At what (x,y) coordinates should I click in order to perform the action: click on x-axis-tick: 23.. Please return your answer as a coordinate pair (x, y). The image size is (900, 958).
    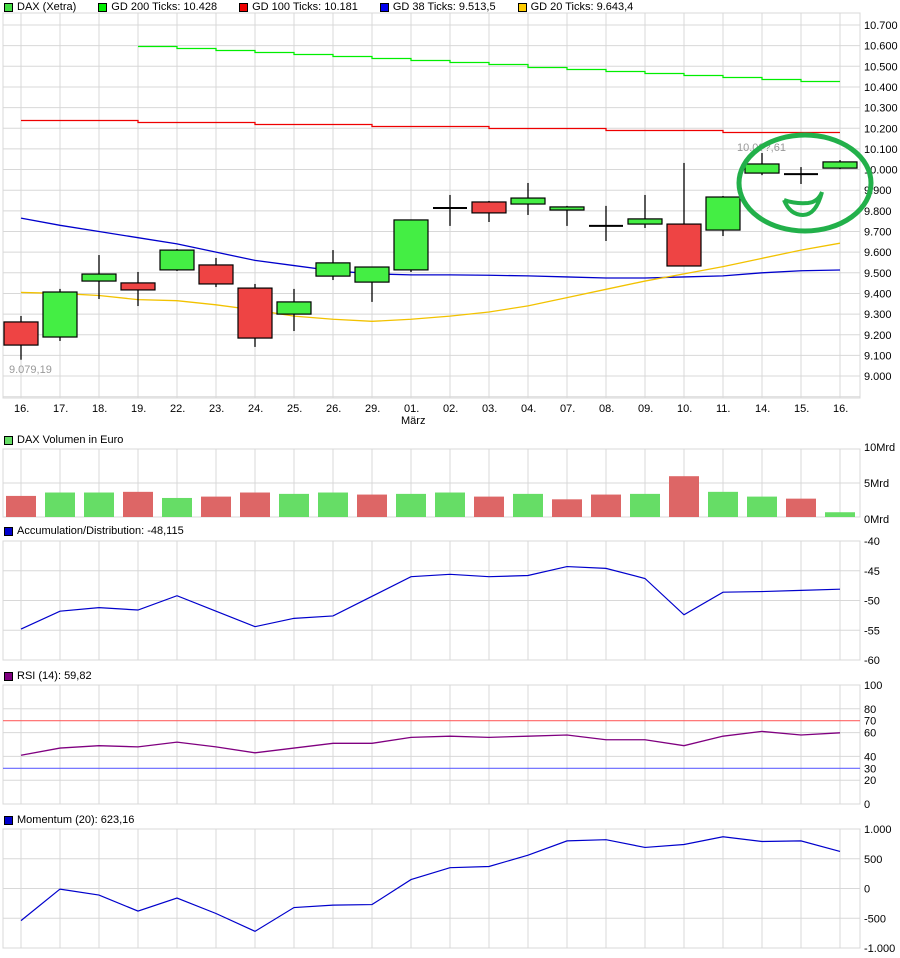
    Looking at the image, I should click on (216, 409).